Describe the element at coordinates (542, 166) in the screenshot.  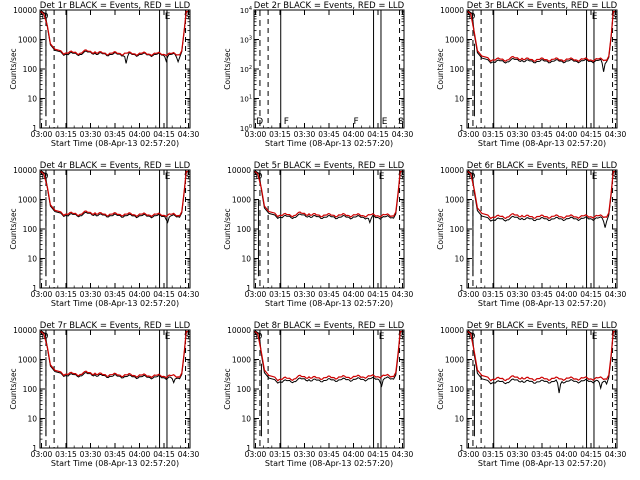
I see `panel-6-title: Det 6r BLACK = Events, RED = LLD` at that location.